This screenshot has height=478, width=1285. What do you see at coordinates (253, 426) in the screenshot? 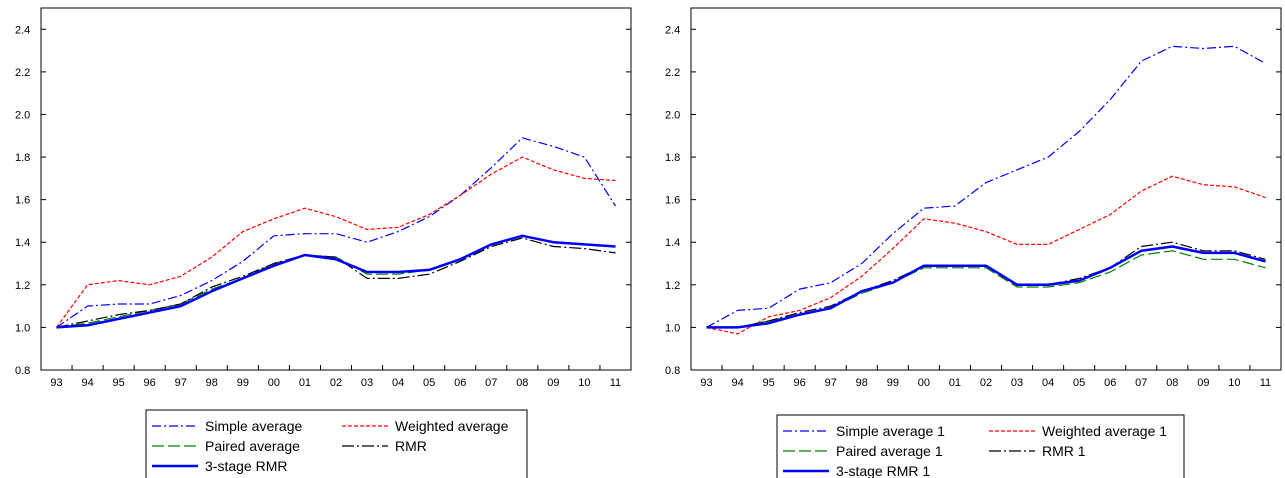
I see `legend-label: Simple average` at bounding box center [253, 426].